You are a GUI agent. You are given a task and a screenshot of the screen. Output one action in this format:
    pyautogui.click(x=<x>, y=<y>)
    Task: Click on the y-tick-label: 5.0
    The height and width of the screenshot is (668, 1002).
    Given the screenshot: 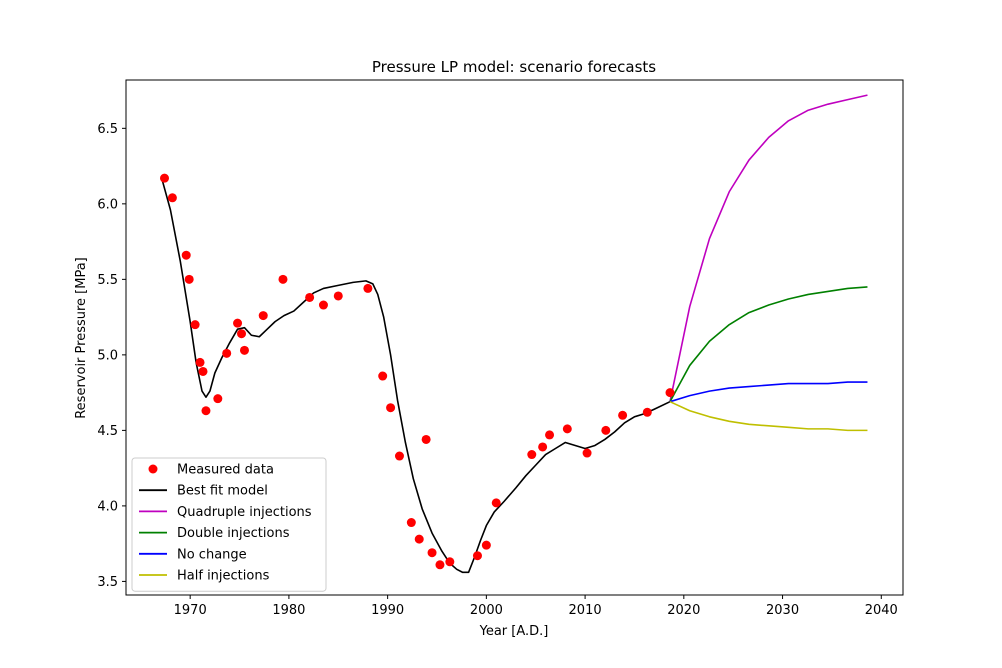 What is the action you would take?
    pyautogui.click(x=107, y=355)
    